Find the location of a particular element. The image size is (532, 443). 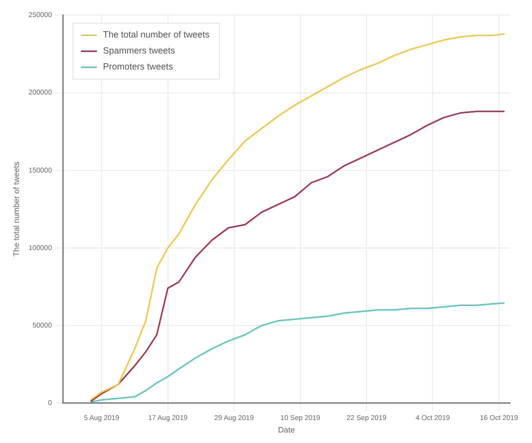

legend-label: The total number of tweets is located at coordinates (156, 35).